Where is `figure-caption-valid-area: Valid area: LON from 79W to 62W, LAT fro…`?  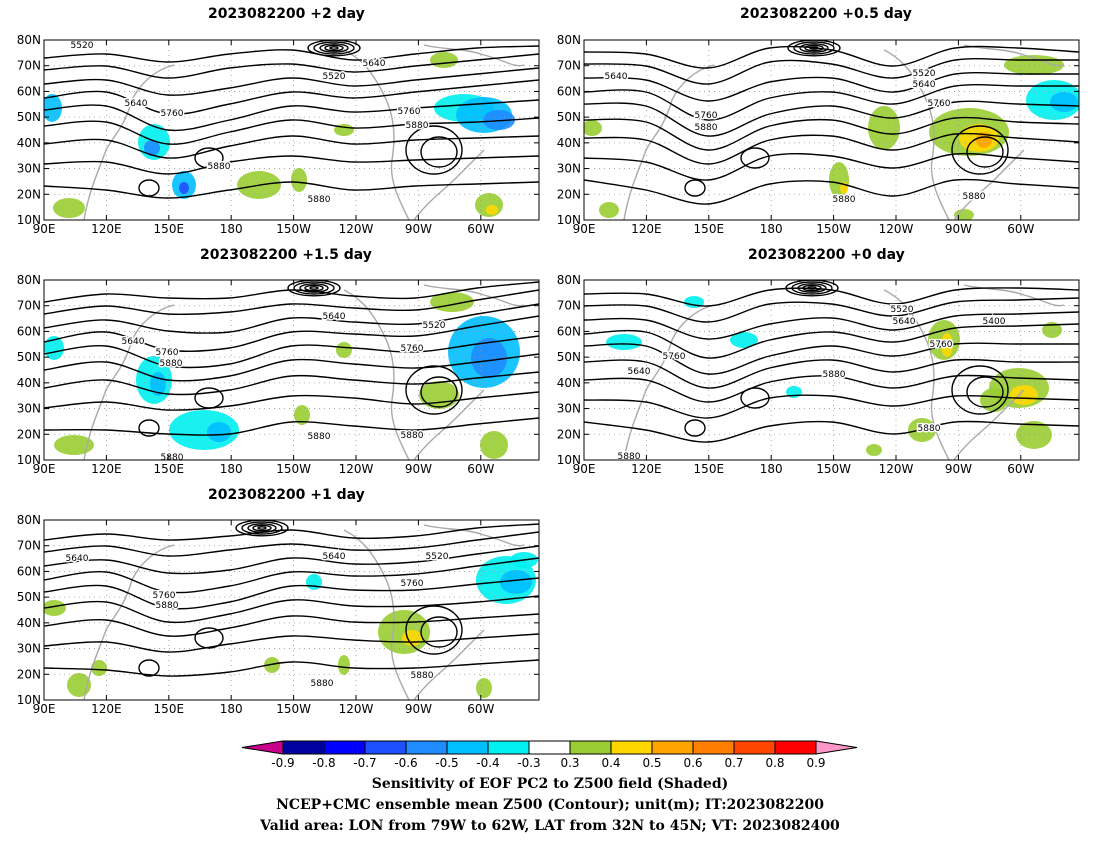 figure-caption-valid-area: Valid area: LON from 79W to 62W, LAT fro… is located at coordinates (550, 826).